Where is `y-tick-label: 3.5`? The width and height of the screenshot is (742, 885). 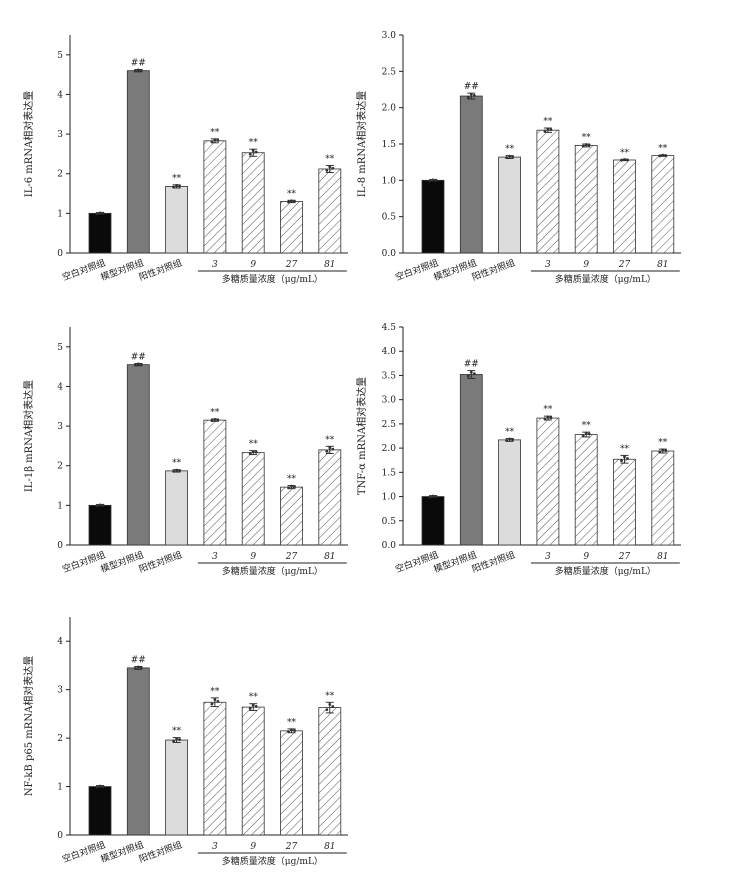
y-tick-label: 3.5 is located at coordinates (389, 376).